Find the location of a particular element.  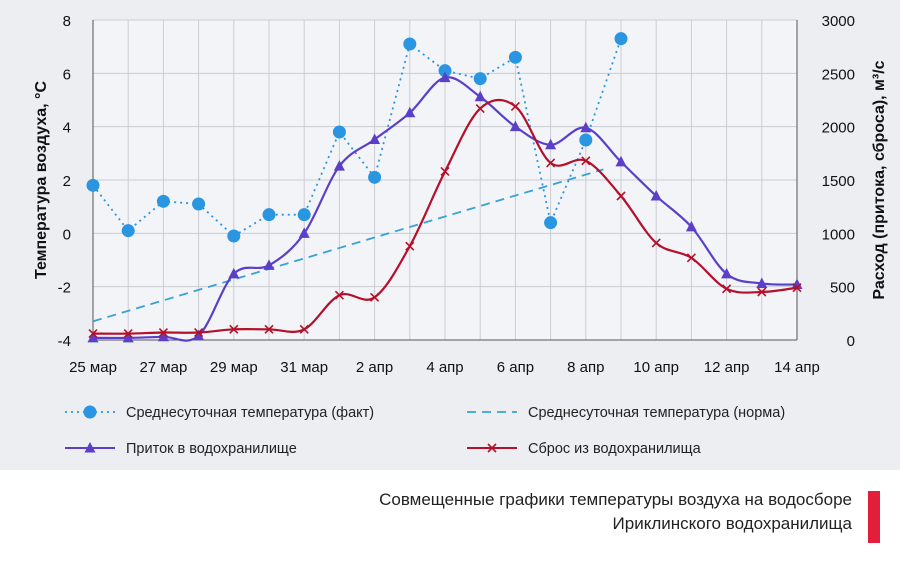

x-tick-label: 10 апр is located at coordinates (656, 367).